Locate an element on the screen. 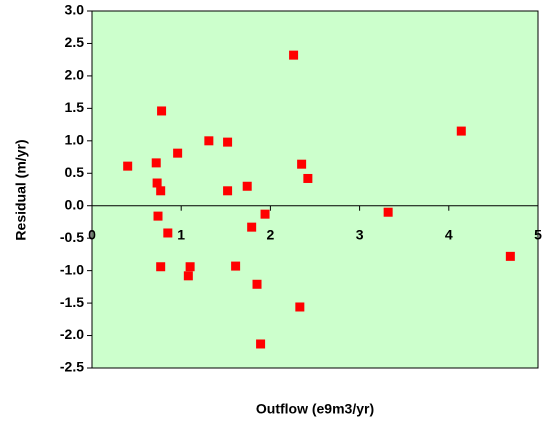  y-tick-label: 1.0 is located at coordinates (75, 140).